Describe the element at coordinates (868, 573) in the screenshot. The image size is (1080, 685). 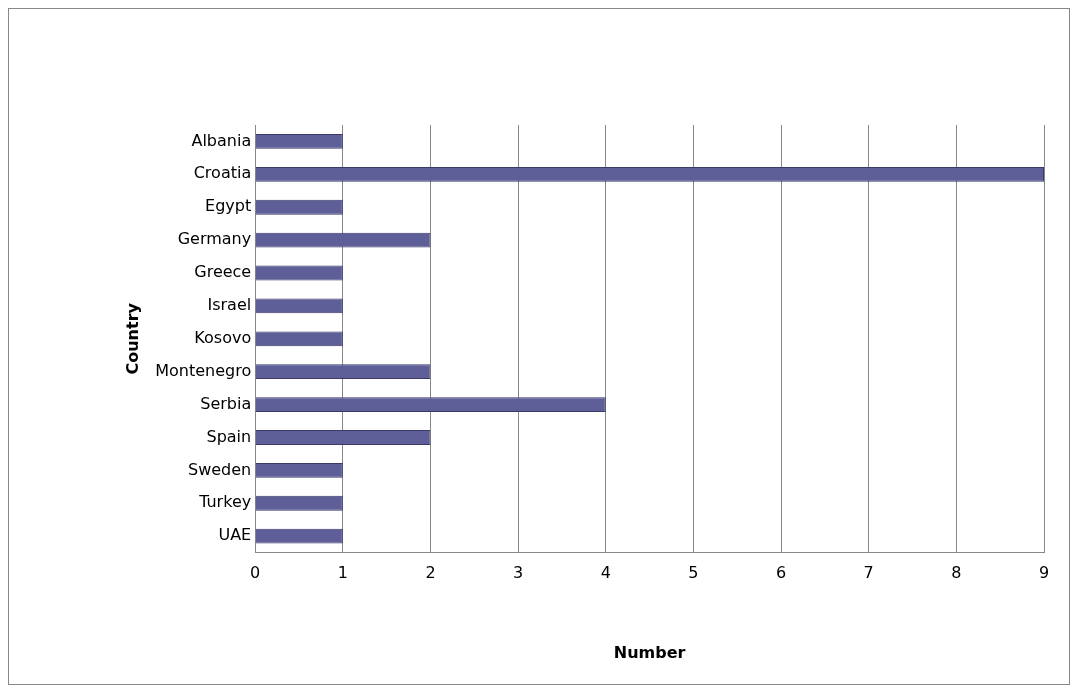
I see `x-tick-label: 7` at that location.